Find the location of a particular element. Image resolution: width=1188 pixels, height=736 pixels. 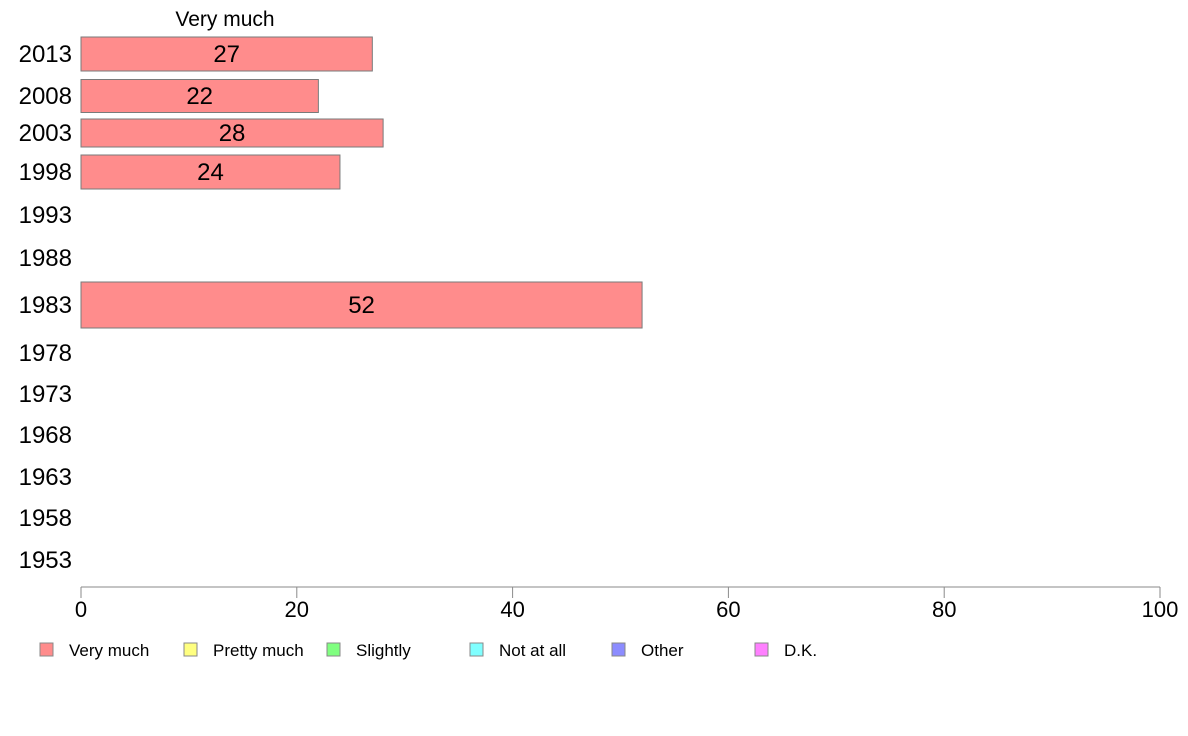

bar-1998 is located at coordinates (210, 172).